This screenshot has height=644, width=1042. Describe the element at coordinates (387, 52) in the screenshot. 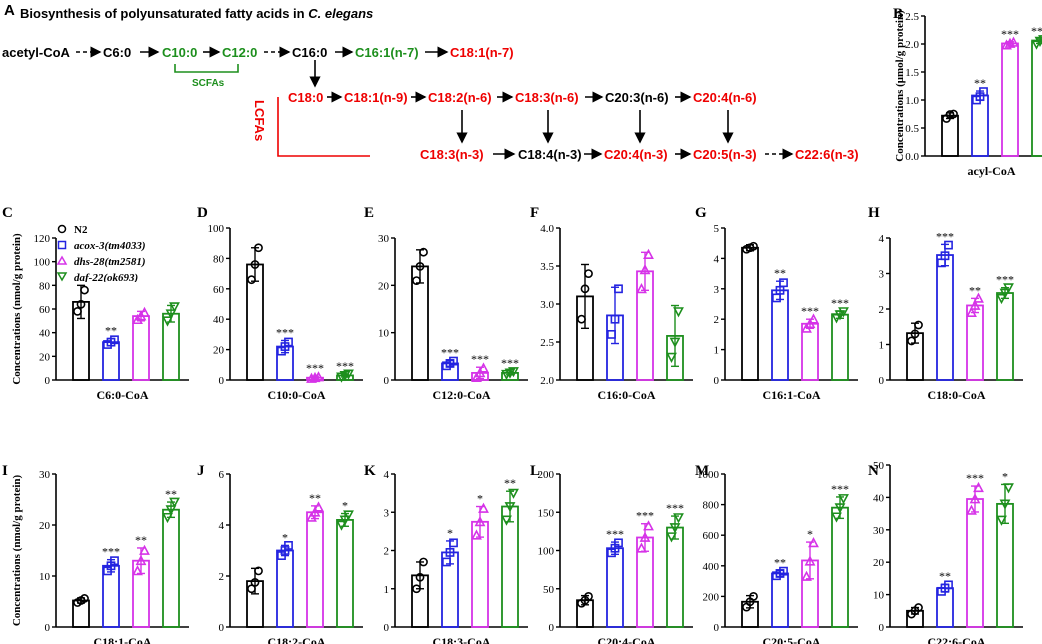

I see `node-c16-1-n7: C16:1(n-7)` at that location.